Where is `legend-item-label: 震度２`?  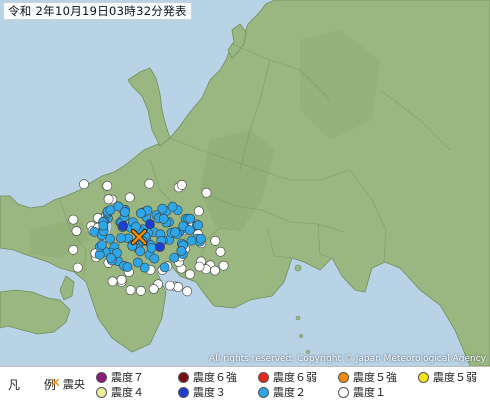
legend-item-label: 震度２ is located at coordinates (289, 392).